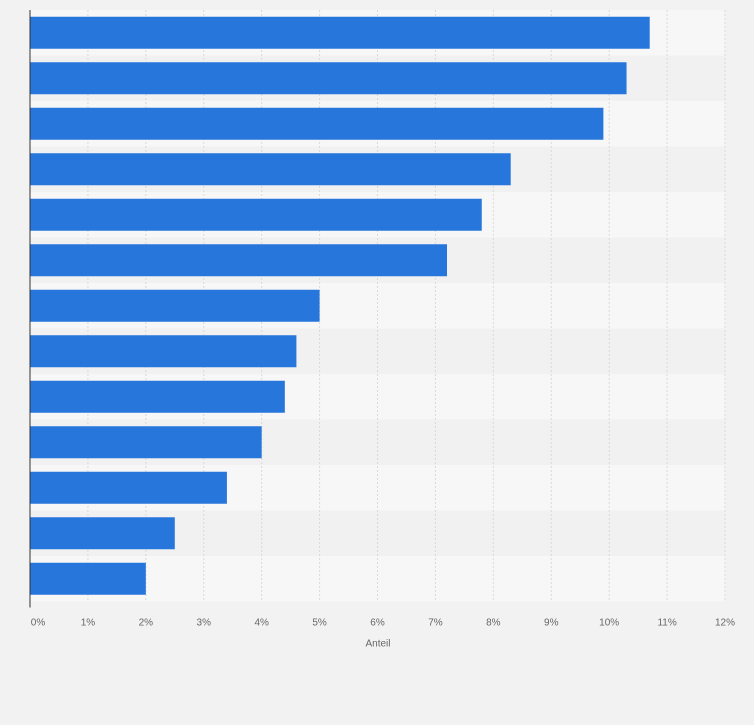  What do you see at coordinates (261, 623) in the screenshot?
I see `x-tick-label: 4%` at bounding box center [261, 623].